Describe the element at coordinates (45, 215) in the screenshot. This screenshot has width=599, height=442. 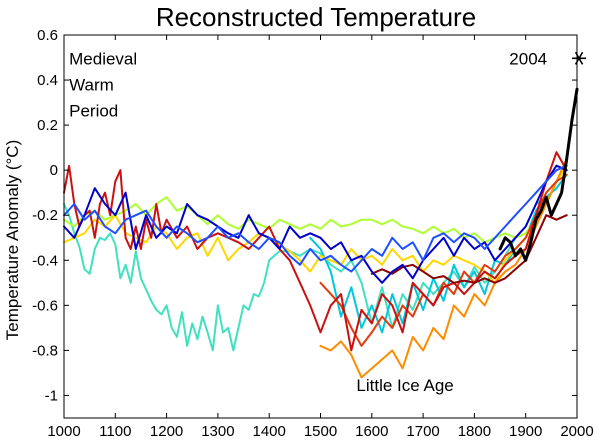
I see `y-tick-label-4: -0.2` at that location.